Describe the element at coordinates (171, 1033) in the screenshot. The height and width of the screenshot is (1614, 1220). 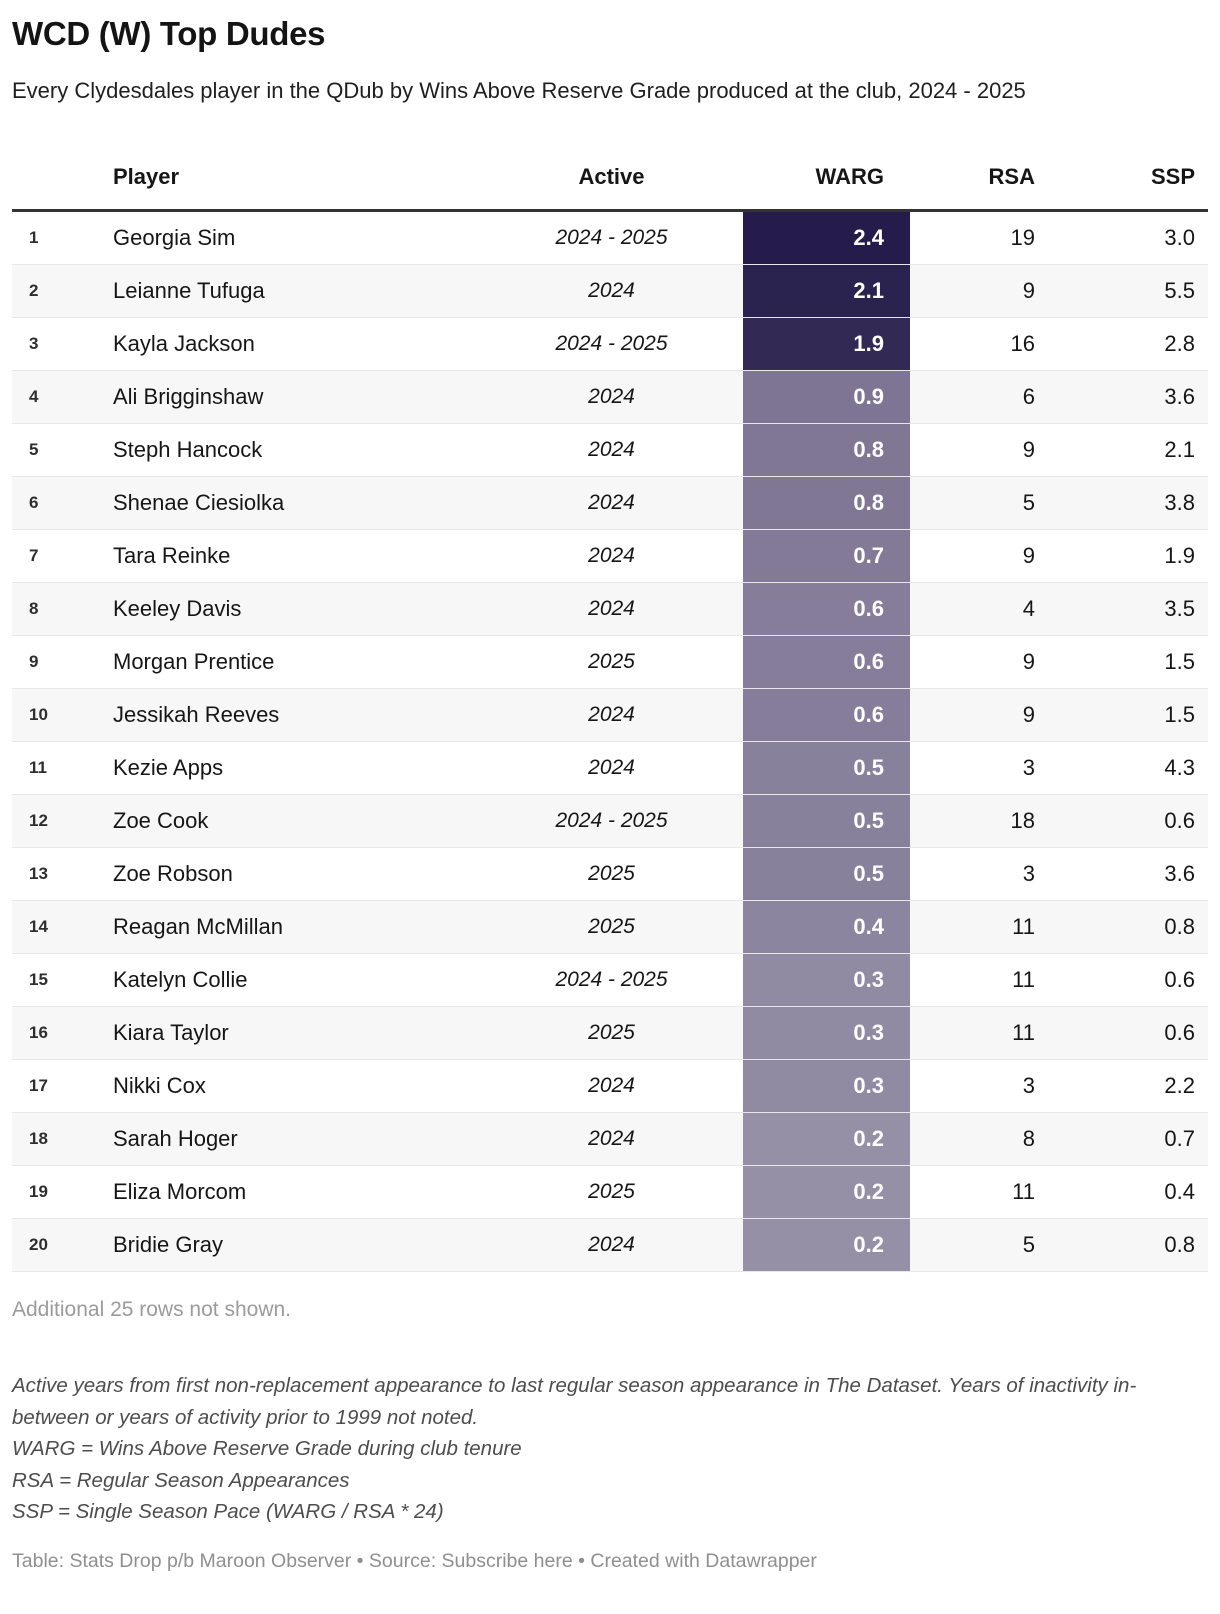
I see `player-cell: Kiara Taylor` at that location.